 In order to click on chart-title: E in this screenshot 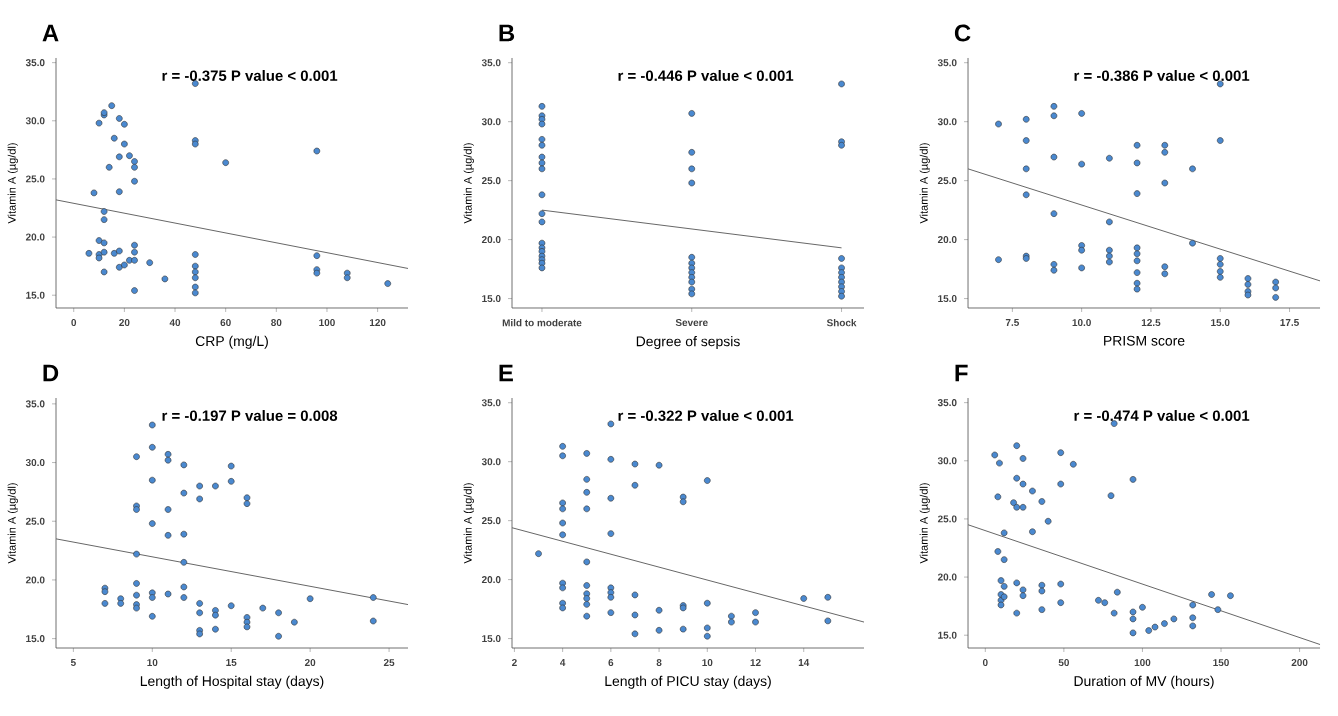, I will do `click(506, 373)`.